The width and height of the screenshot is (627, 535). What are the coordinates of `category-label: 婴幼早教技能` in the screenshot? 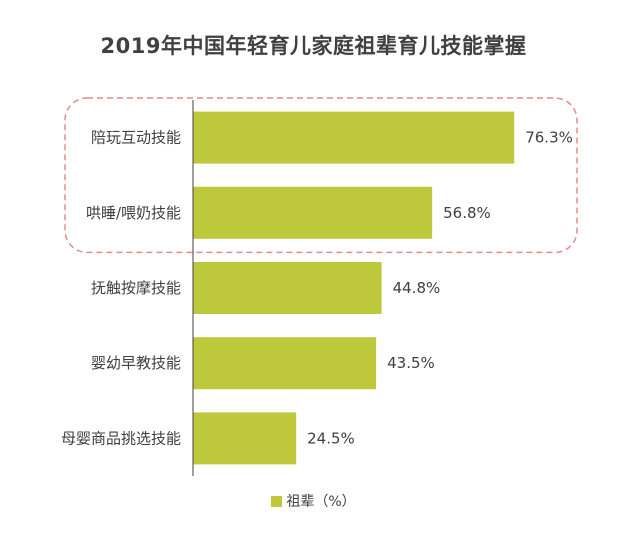 It's located at (136, 363).